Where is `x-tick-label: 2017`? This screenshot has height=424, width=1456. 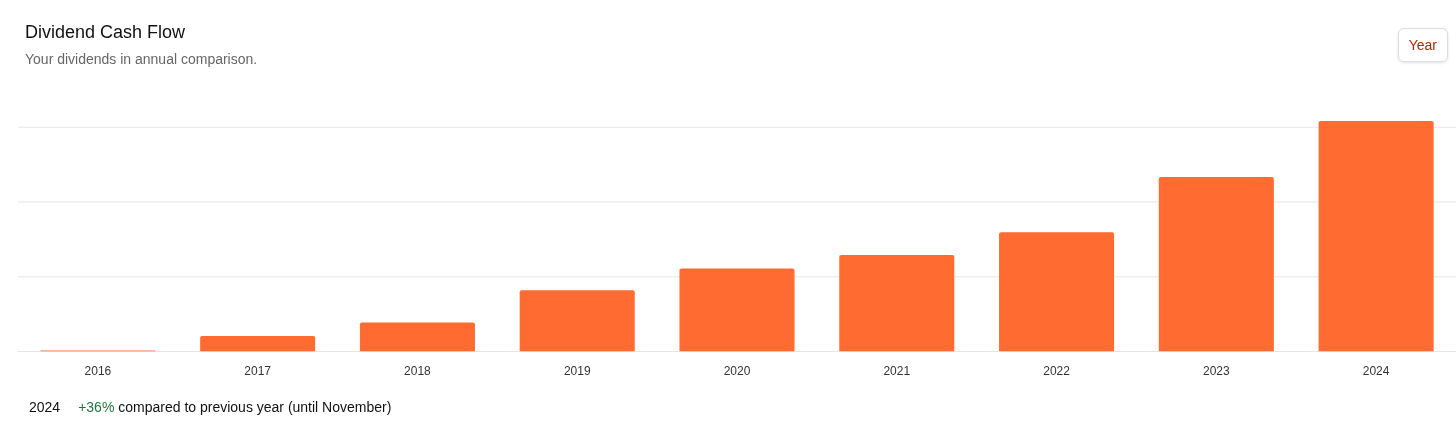
x-tick-label: 2017 is located at coordinates (258, 371).